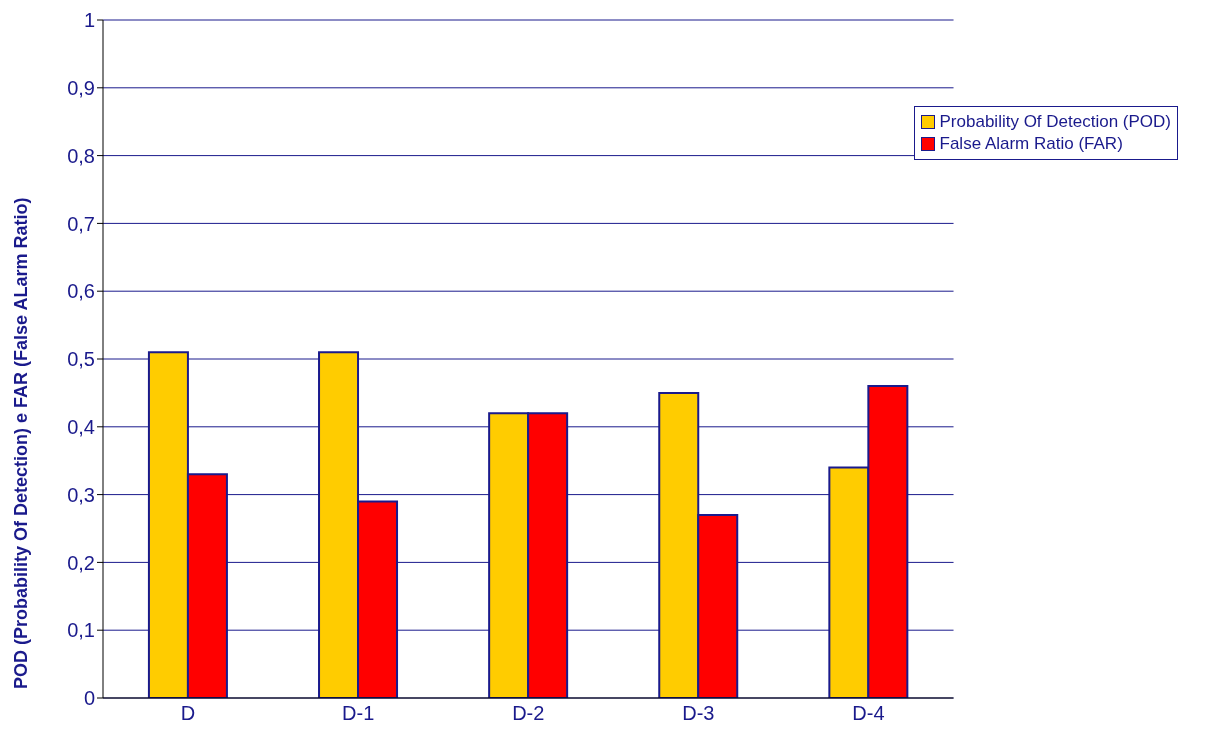  I want to click on x-tick-label: D-2, so click(528, 713).